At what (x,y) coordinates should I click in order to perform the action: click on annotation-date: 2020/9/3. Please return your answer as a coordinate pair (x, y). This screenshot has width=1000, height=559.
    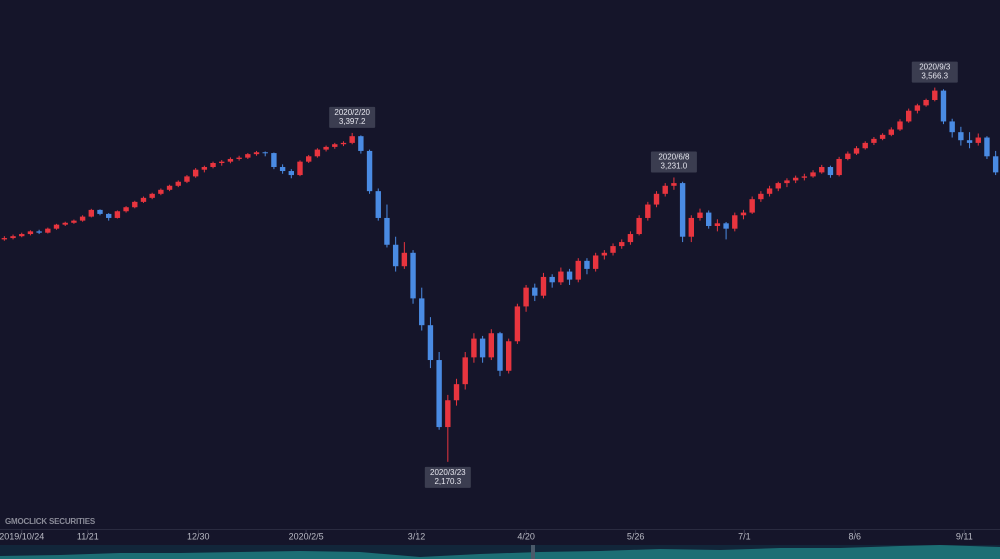
    Looking at the image, I should click on (935, 67).